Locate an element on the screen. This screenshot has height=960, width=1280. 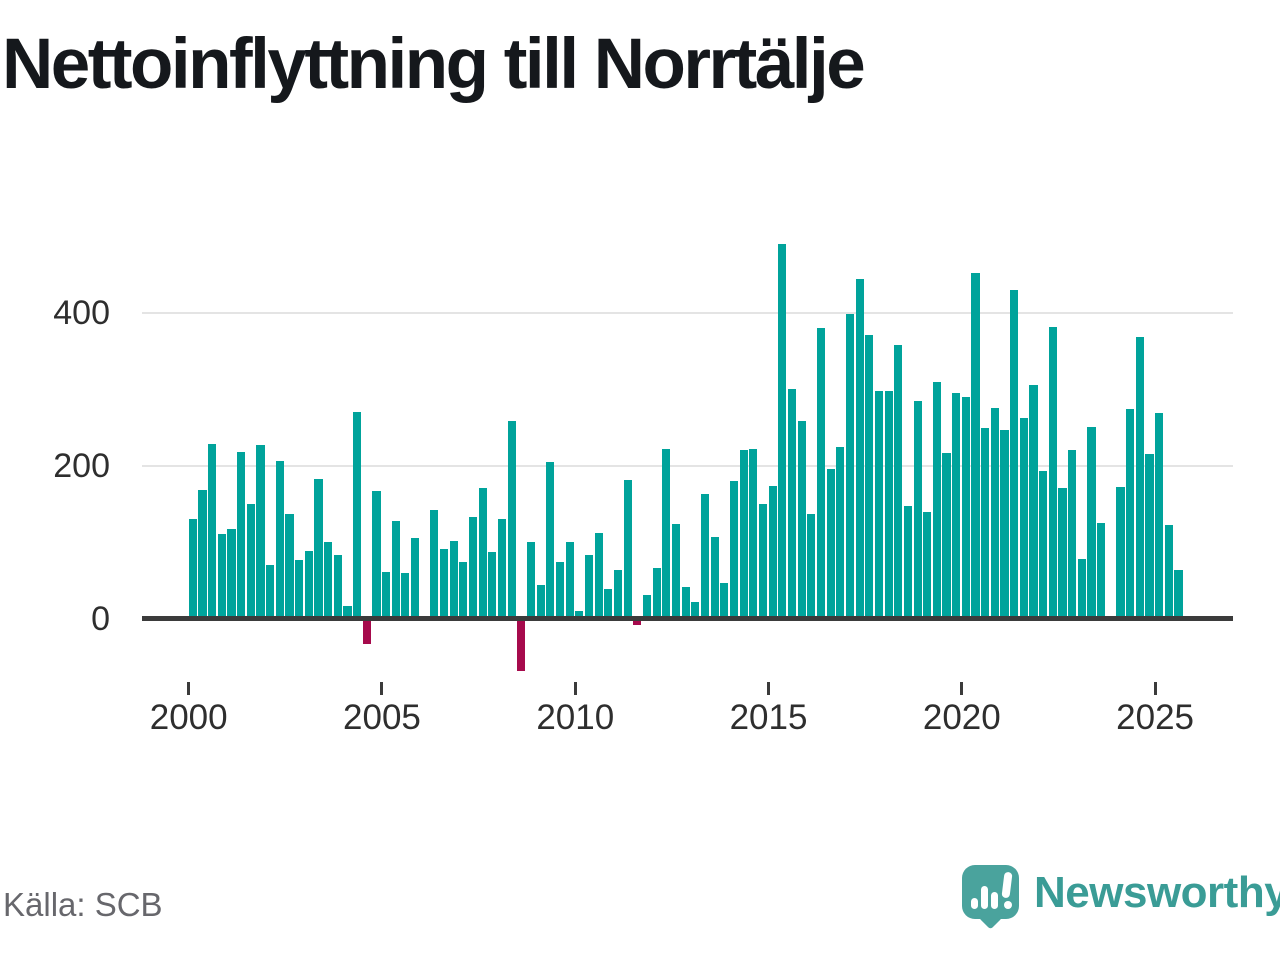
x-tick-label: 2020 is located at coordinates (961, 717).